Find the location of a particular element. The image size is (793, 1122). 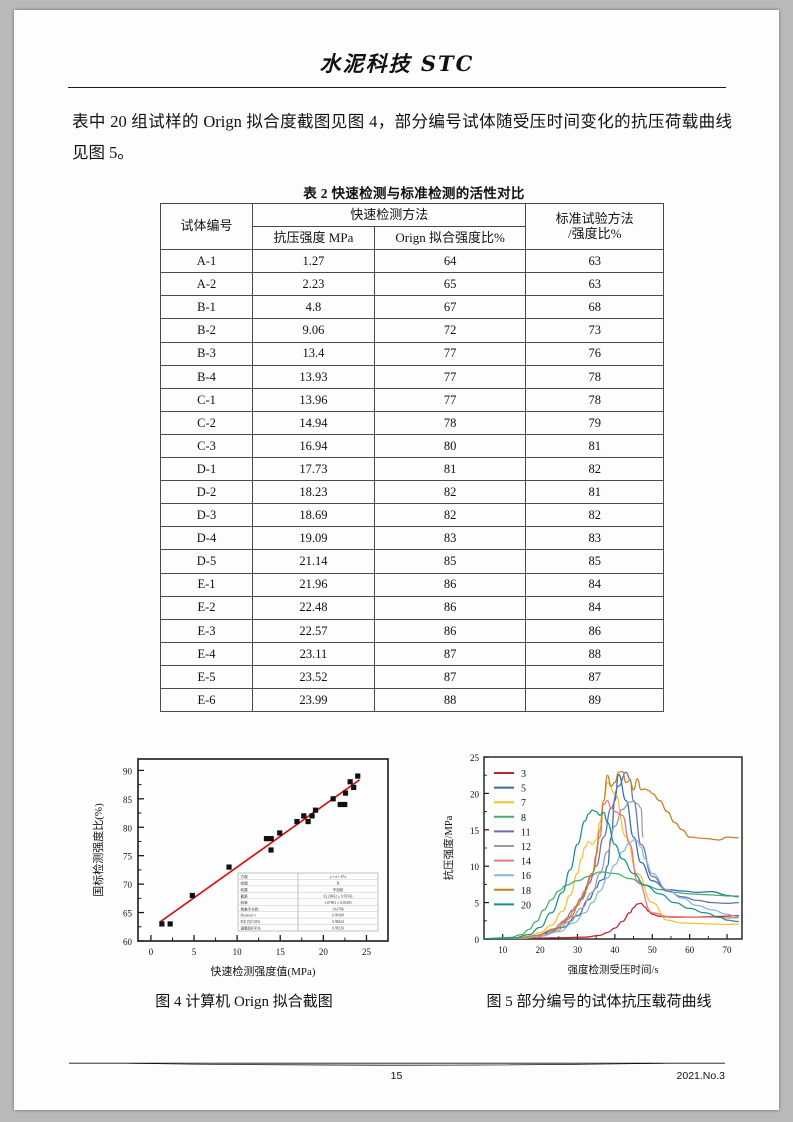

x-axis-label: 快速检测强度值(MPa) is located at coordinates (262, 971).